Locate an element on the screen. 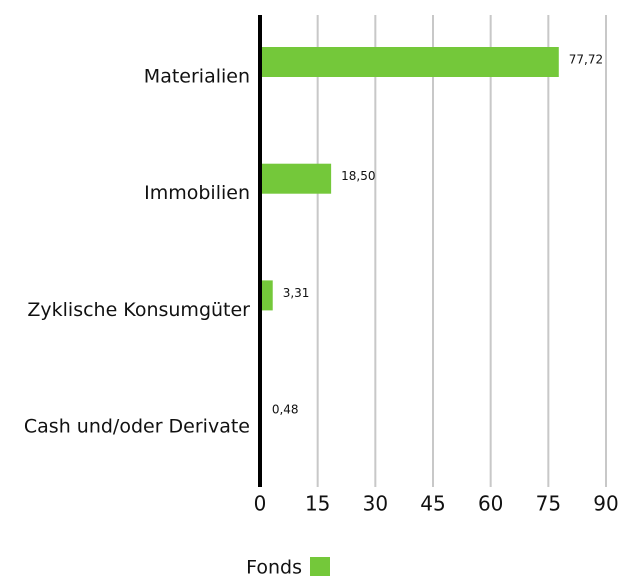 The width and height of the screenshot is (619, 576). category-label: Zyklische Konsumgüter is located at coordinates (138, 310).